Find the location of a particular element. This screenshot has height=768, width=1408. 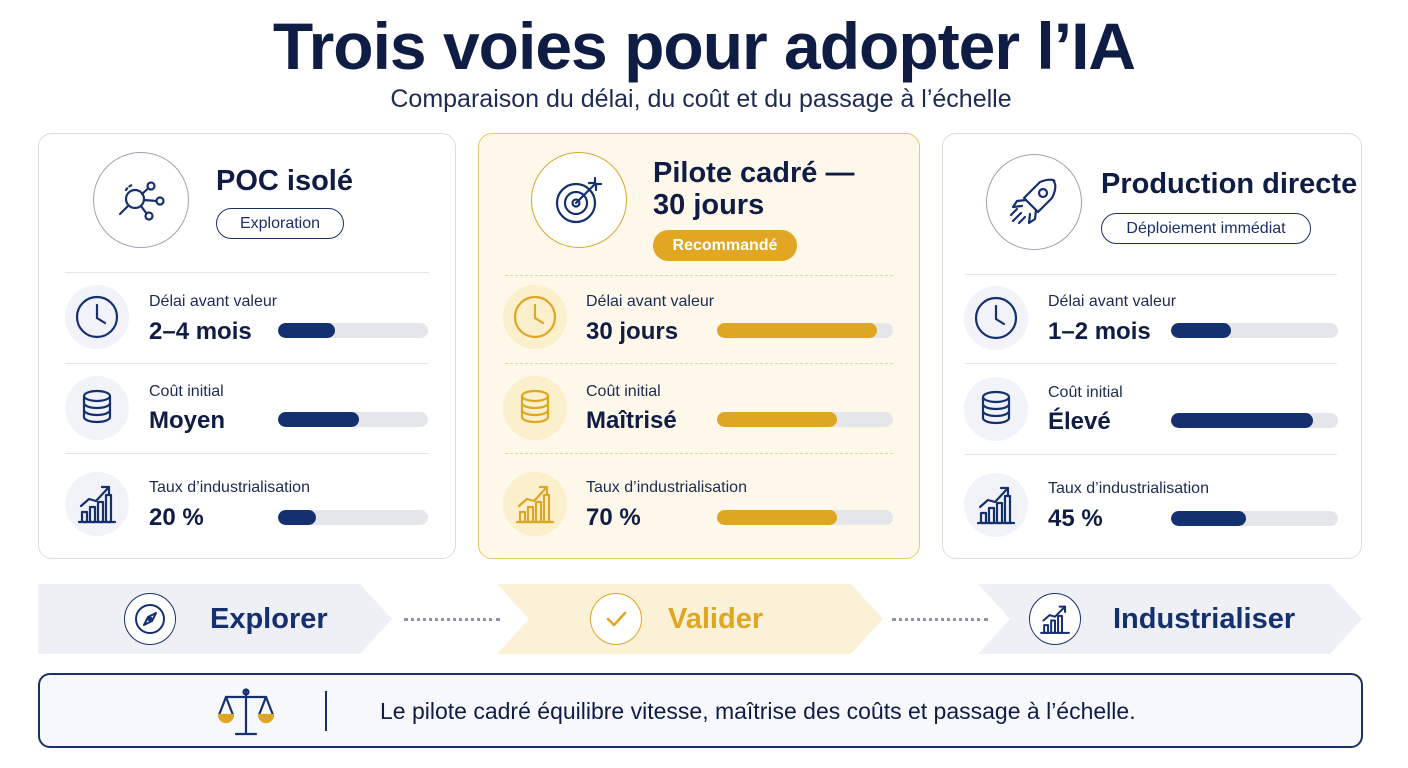

step-explorer: Explorer is located at coordinates (215, 619).